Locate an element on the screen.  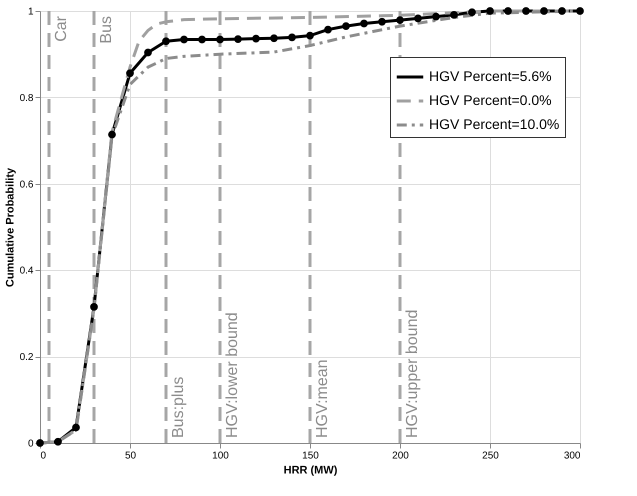
legend-label: HGV Percent=0.0% is located at coordinates (490, 100).